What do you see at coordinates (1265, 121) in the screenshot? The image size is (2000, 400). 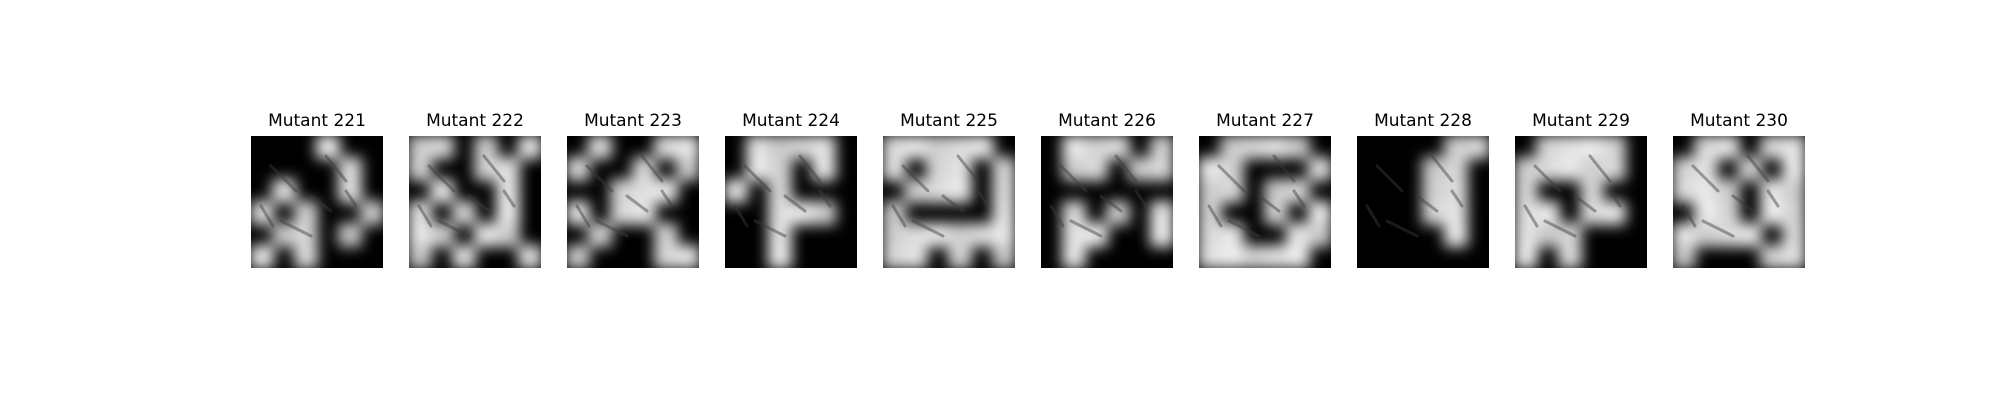 I see `panel-title: Mutant 227` at bounding box center [1265, 121].